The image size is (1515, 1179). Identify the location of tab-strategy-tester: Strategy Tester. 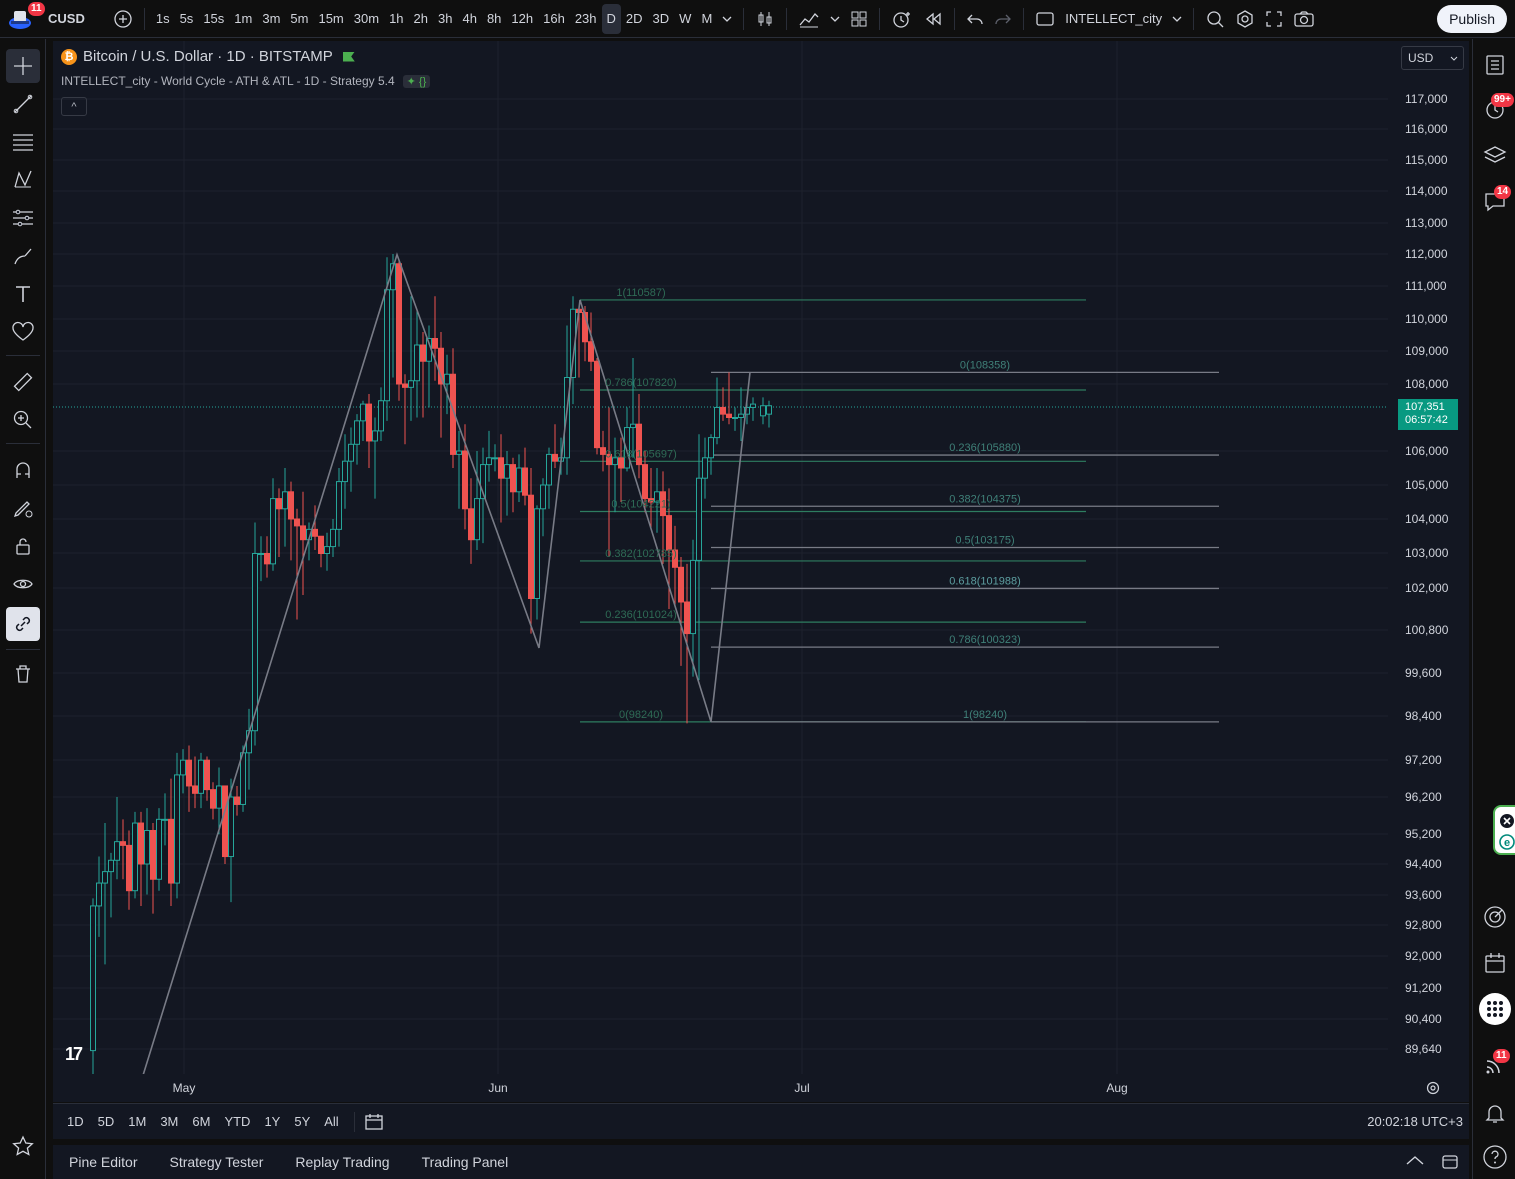
(216, 1162).